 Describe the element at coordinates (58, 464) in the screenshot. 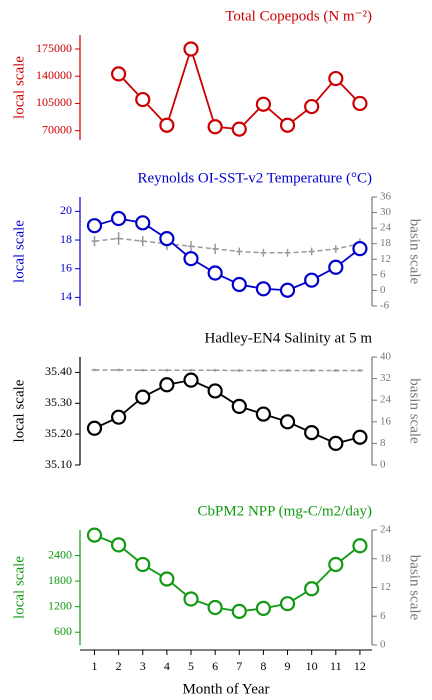

I see `y-tick-label: 35.10` at that location.